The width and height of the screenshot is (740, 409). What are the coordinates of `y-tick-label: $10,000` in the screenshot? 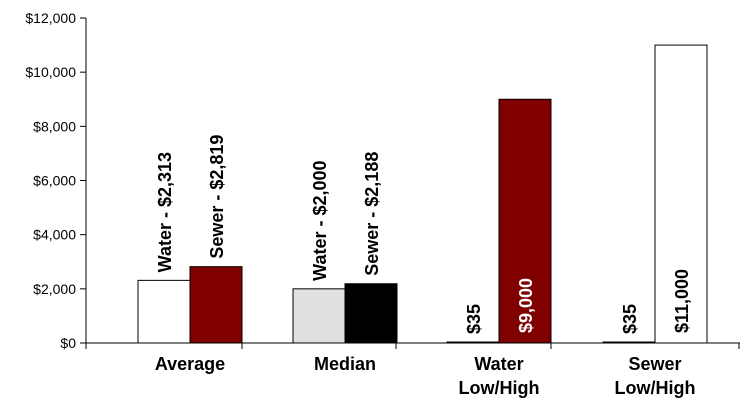 It's located at (50, 72).